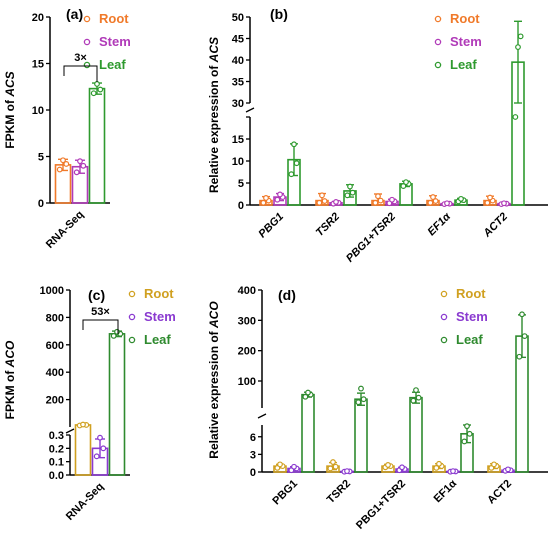 This screenshot has height=558, width=550. I want to click on x-tick-label: ACT2, so click(499, 492).